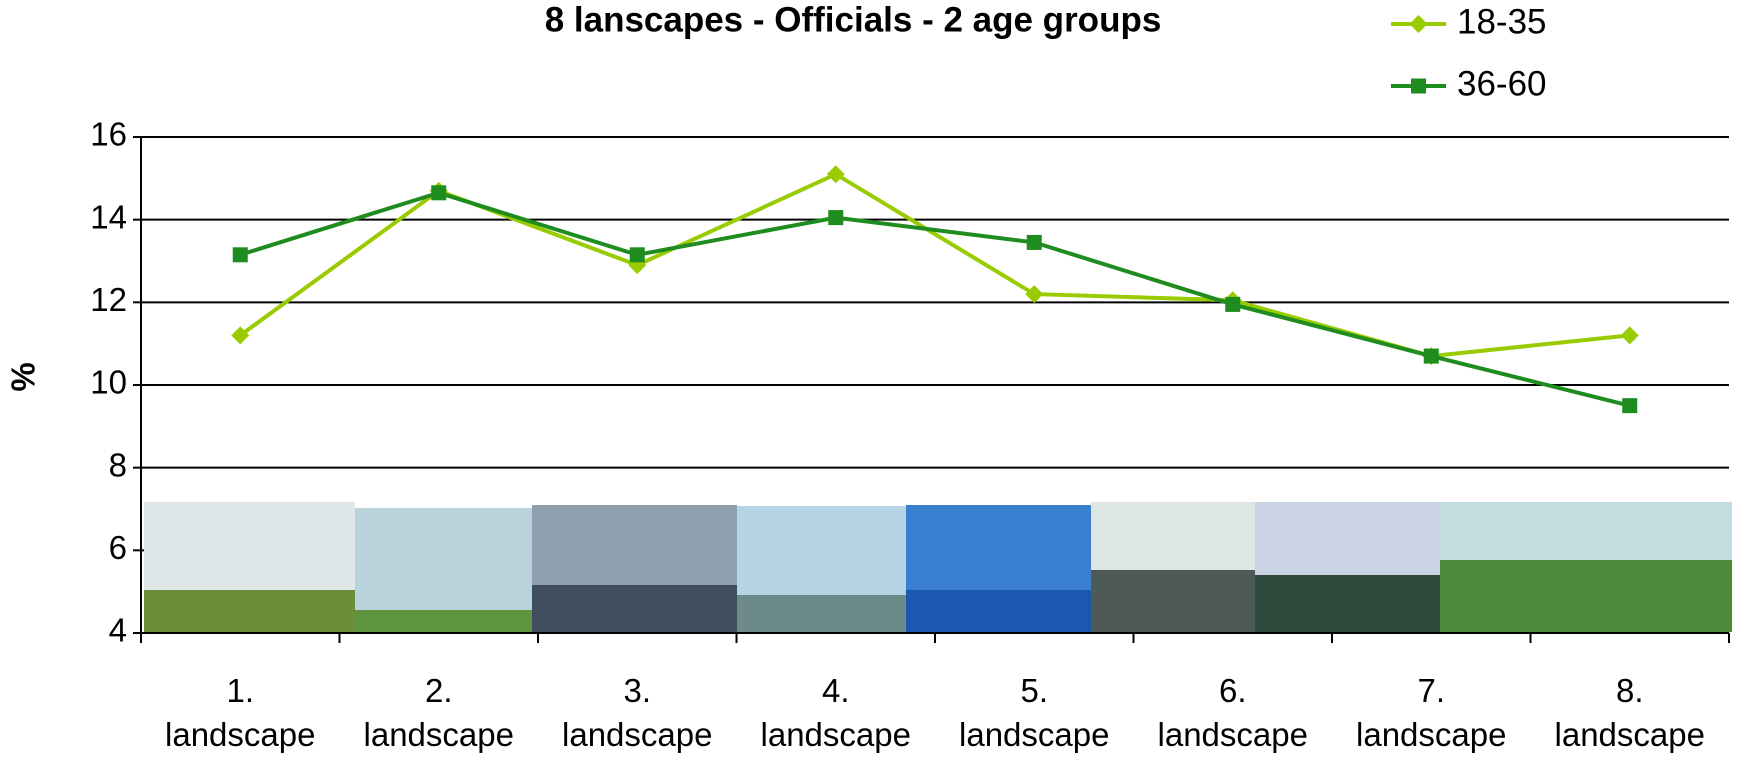 Image resolution: width=1738 pixels, height=760 pixels. Describe the element at coordinates (1502, 21) in the screenshot. I see `legend-label: 18-35` at that location.